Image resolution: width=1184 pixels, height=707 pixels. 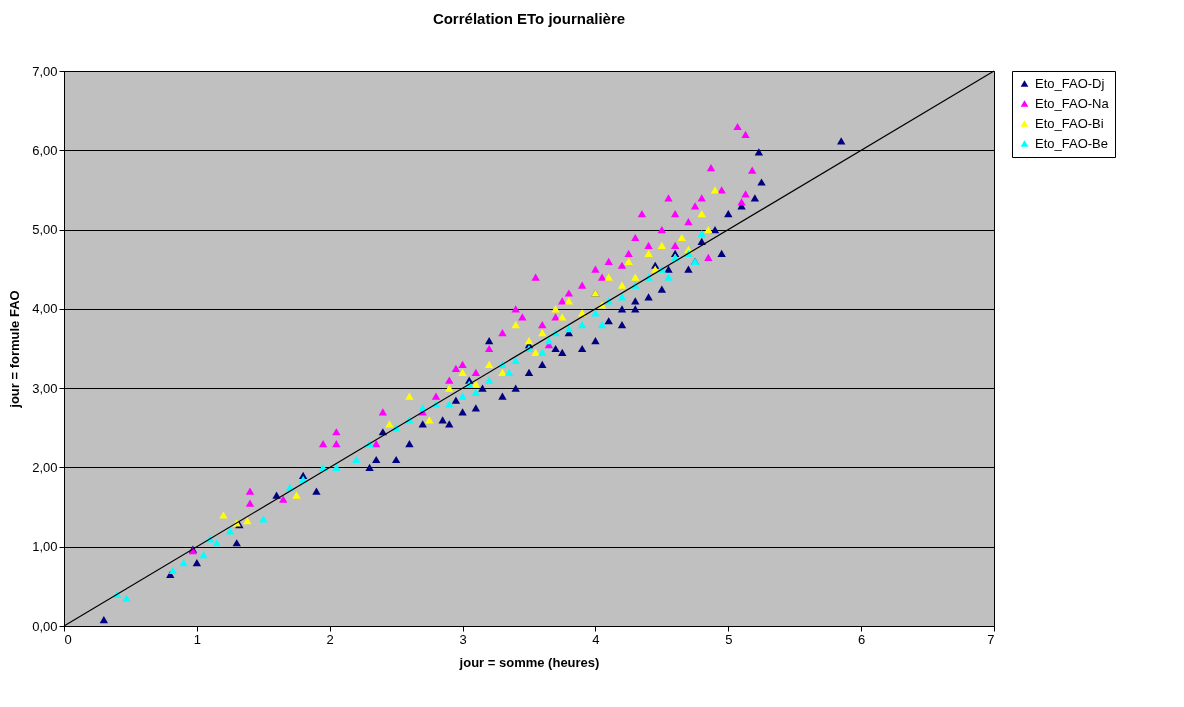 What do you see at coordinates (68, 639) in the screenshot?
I see `x-tick-label: 0` at bounding box center [68, 639].